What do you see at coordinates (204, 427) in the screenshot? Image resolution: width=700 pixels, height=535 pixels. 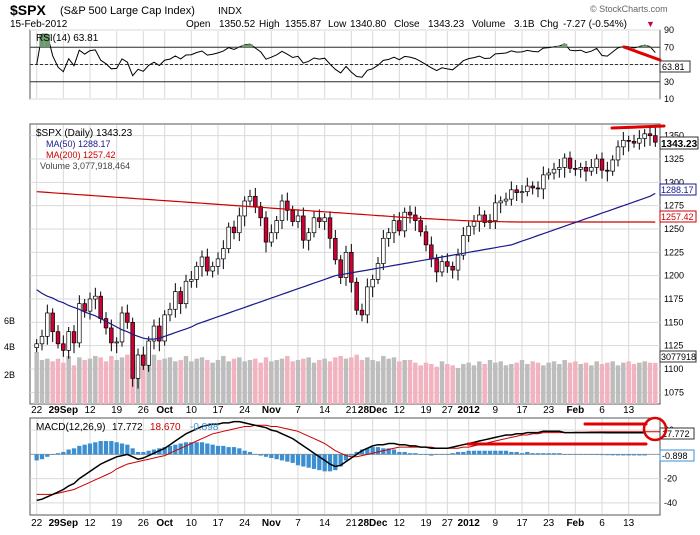 I see `macd-legend-hist: -0.898` at bounding box center [204, 427].